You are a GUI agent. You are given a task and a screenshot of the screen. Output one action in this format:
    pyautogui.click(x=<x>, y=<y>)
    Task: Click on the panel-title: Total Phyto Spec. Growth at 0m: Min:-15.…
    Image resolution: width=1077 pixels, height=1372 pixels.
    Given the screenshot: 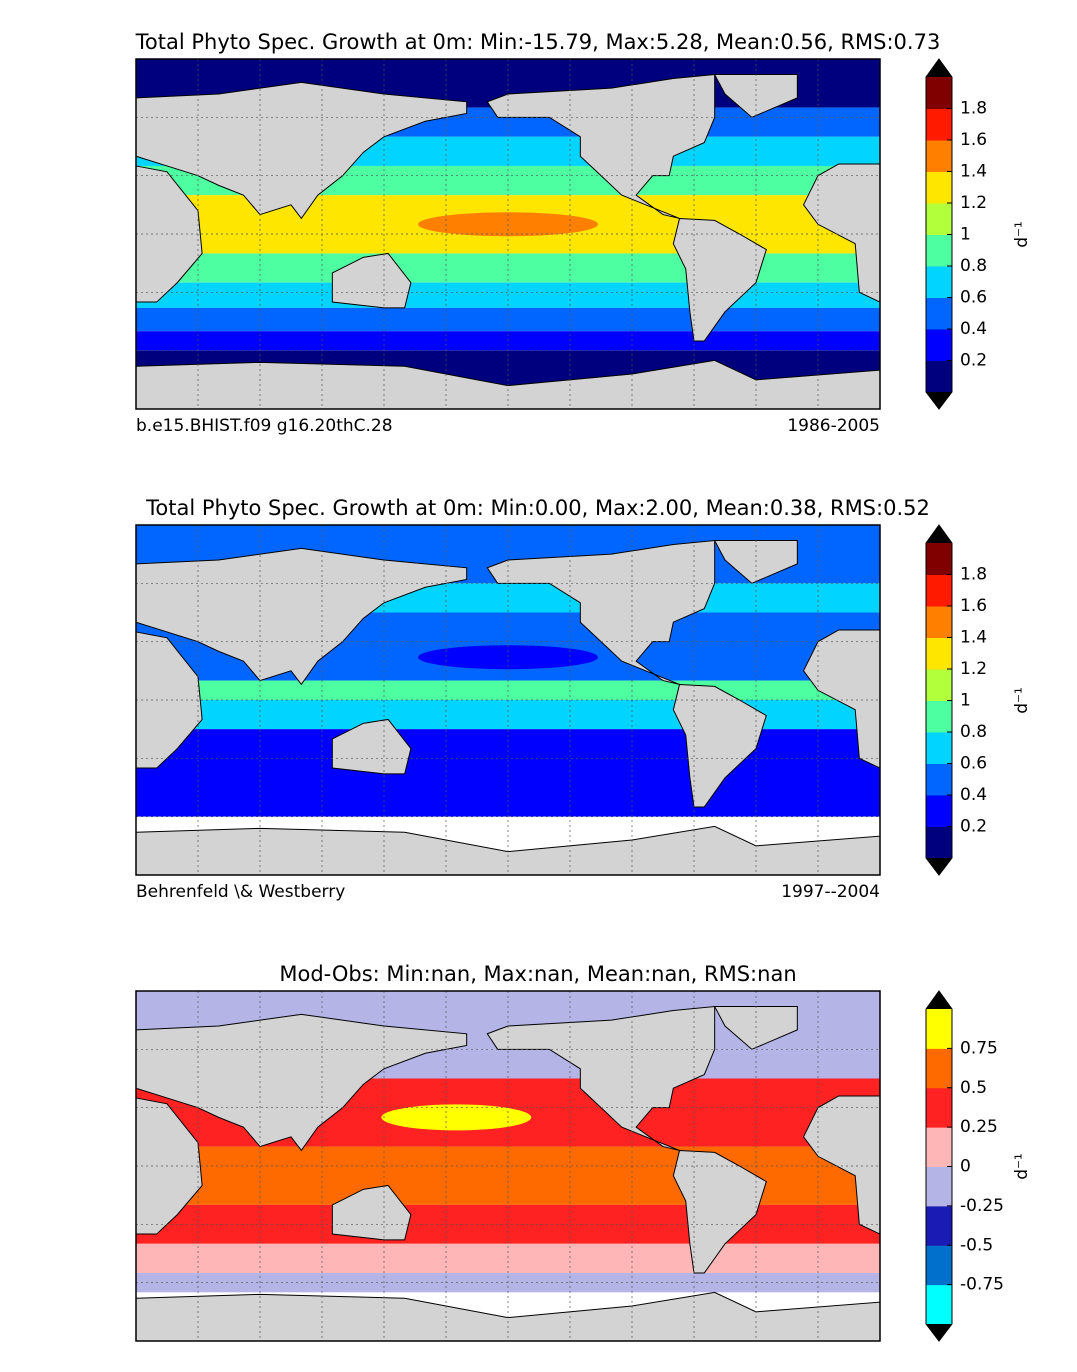 What is the action you would take?
    pyautogui.click(x=538, y=42)
    